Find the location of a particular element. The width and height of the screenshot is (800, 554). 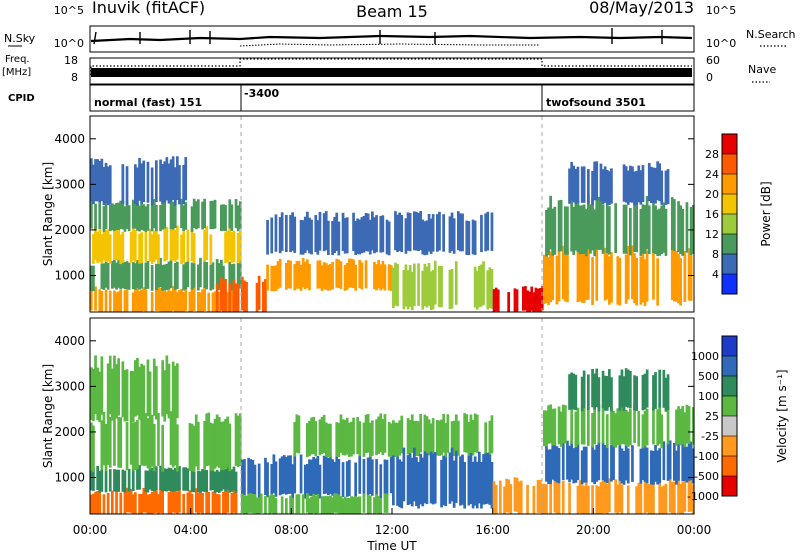

nsearch-label: N.Search is located at coordinates (771, 34).